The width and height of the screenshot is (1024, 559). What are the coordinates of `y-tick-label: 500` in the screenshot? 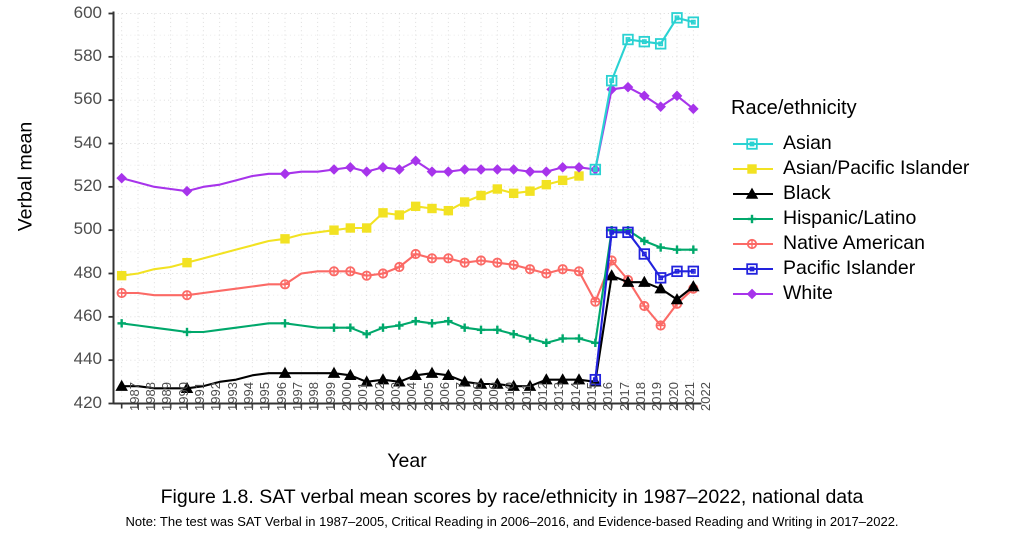 It's located at (87, 229).